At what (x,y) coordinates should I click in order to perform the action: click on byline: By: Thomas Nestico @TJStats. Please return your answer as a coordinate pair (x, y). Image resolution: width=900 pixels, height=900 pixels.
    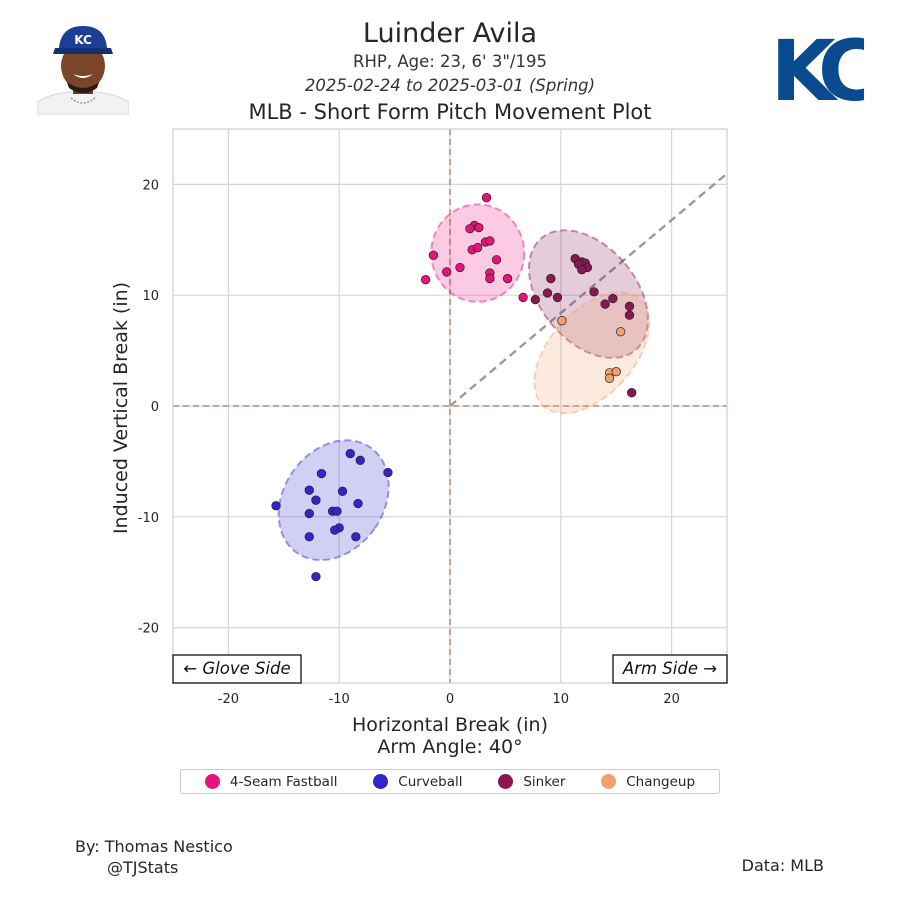
    Looking at the image, I should click on (154, 857).